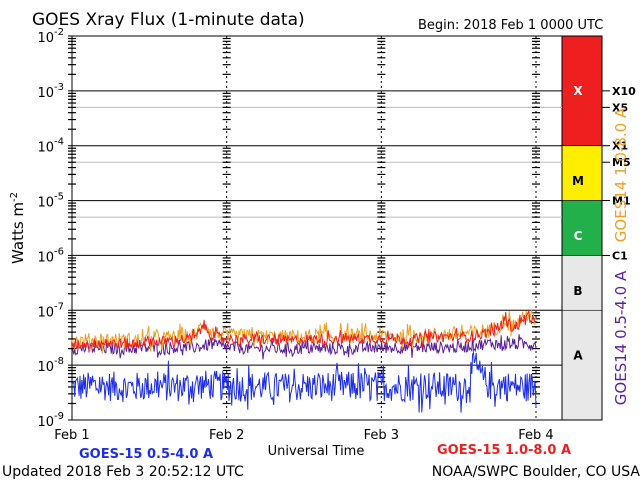 This screenshot has width=642, height=481. I want to click on right-axis-label-goes14-long: GOES14 1.0-8.0 A, so click(621, 174).